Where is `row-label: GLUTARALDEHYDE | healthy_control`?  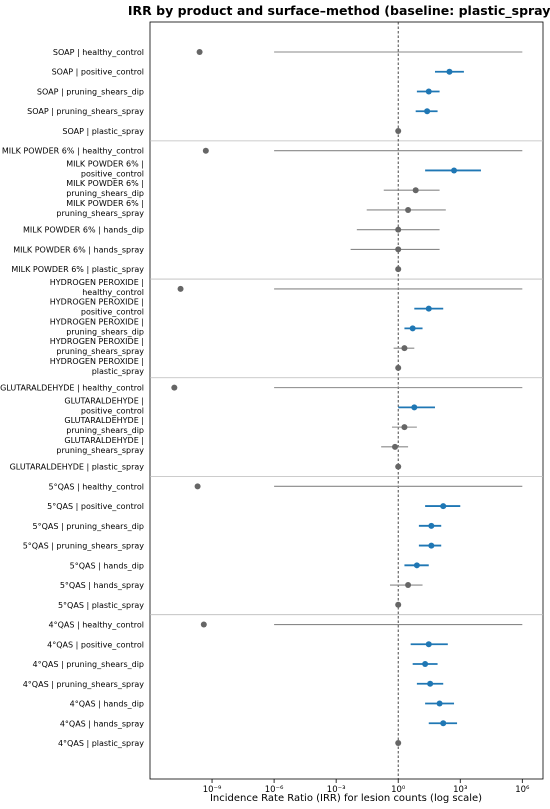
row-label: GLUTARALDEHYDE | healthy_control is located at coordinates (72, 388).